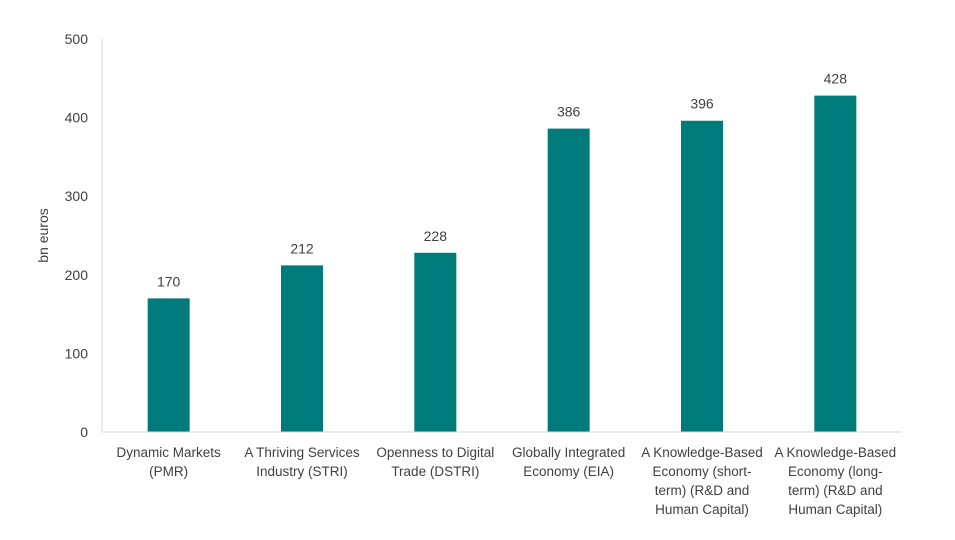 The height and width of the screenshot is (540, 955). What do you see at coordinates (169, 462) in the screenshot?
I see `category-label: Dynamic Markets (PMR)` at bounding box center [169, 462].